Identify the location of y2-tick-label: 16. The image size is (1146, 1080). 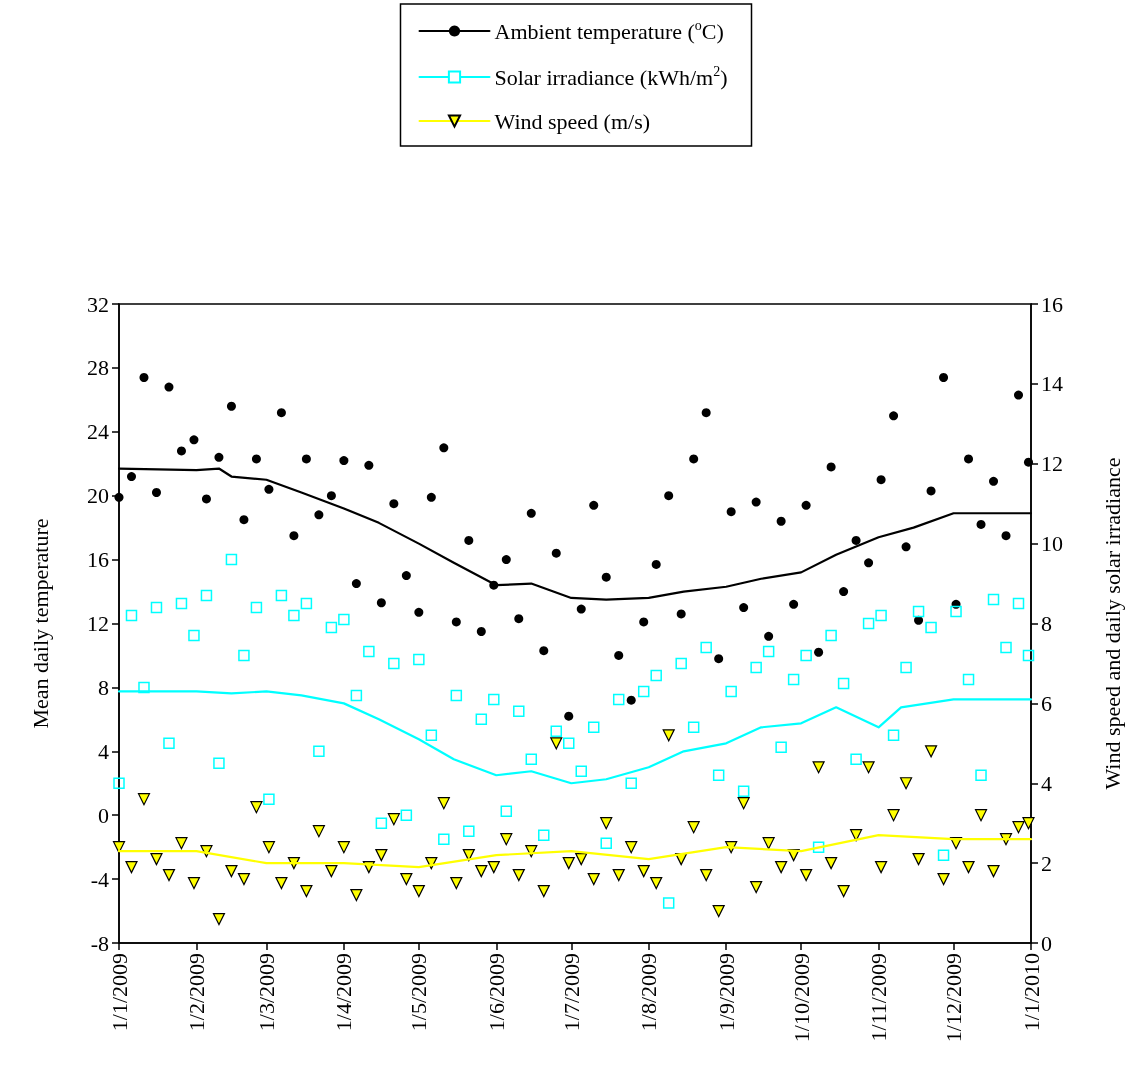
(1052, 304).